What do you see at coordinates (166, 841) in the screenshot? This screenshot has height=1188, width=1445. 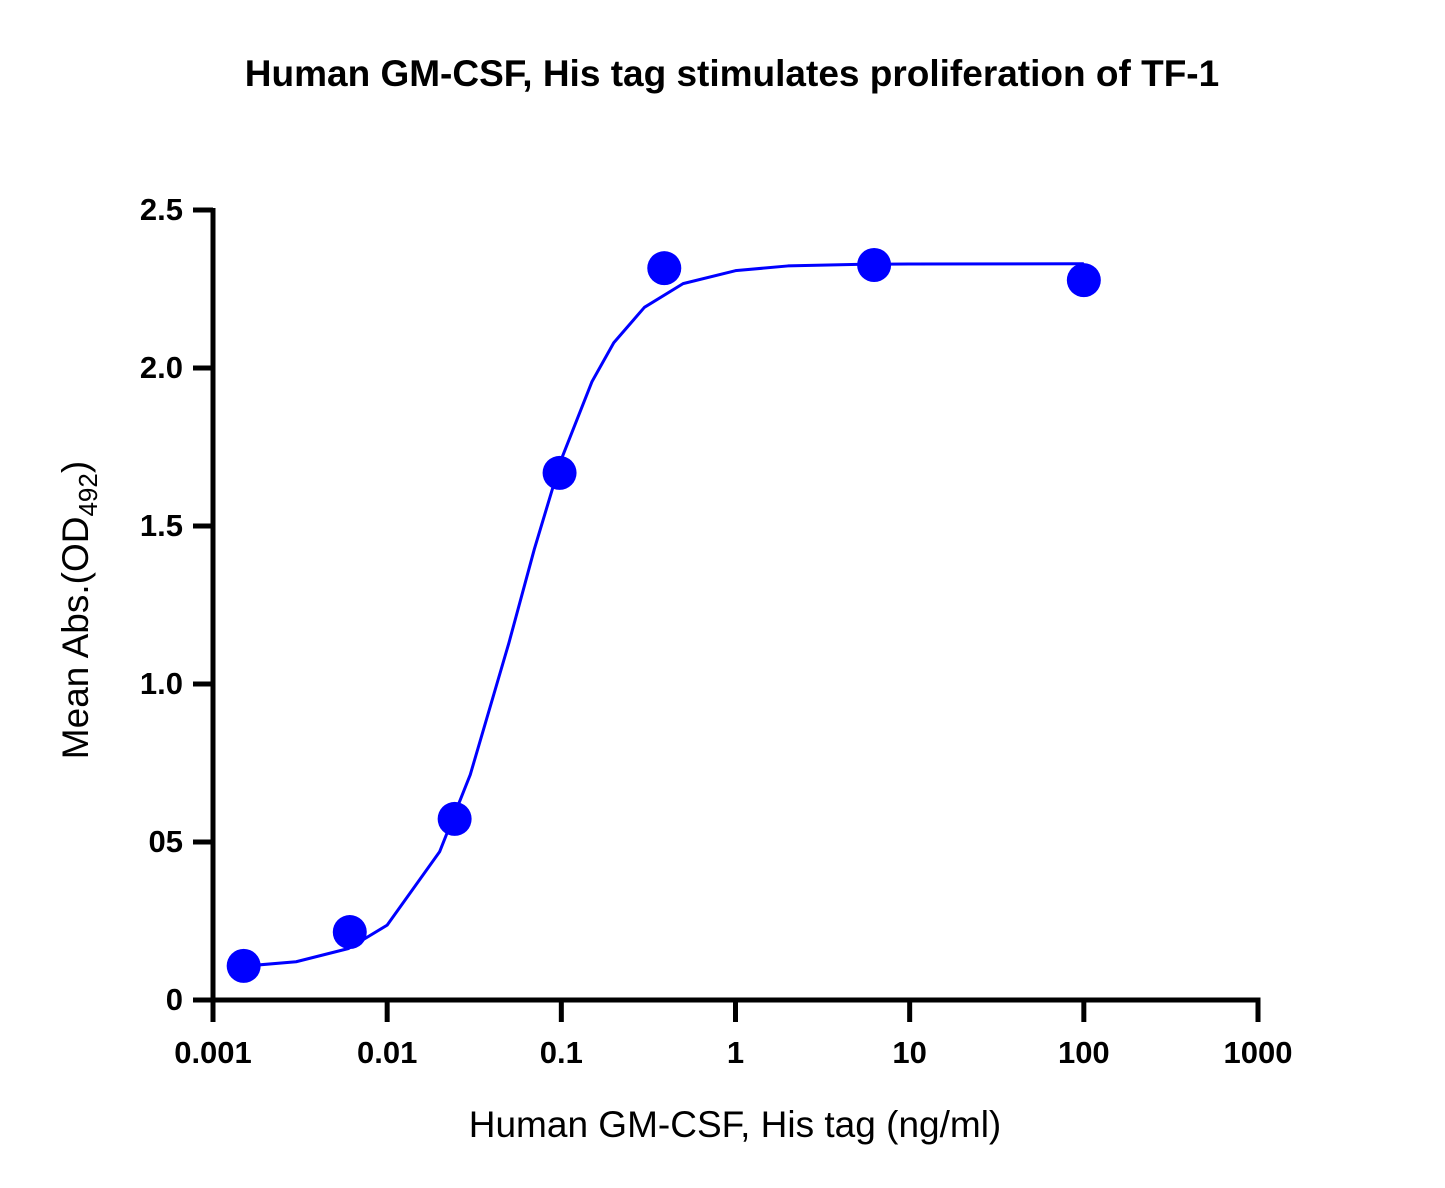 I see `y-tick-label: 05` at bounding box center [166, 841].